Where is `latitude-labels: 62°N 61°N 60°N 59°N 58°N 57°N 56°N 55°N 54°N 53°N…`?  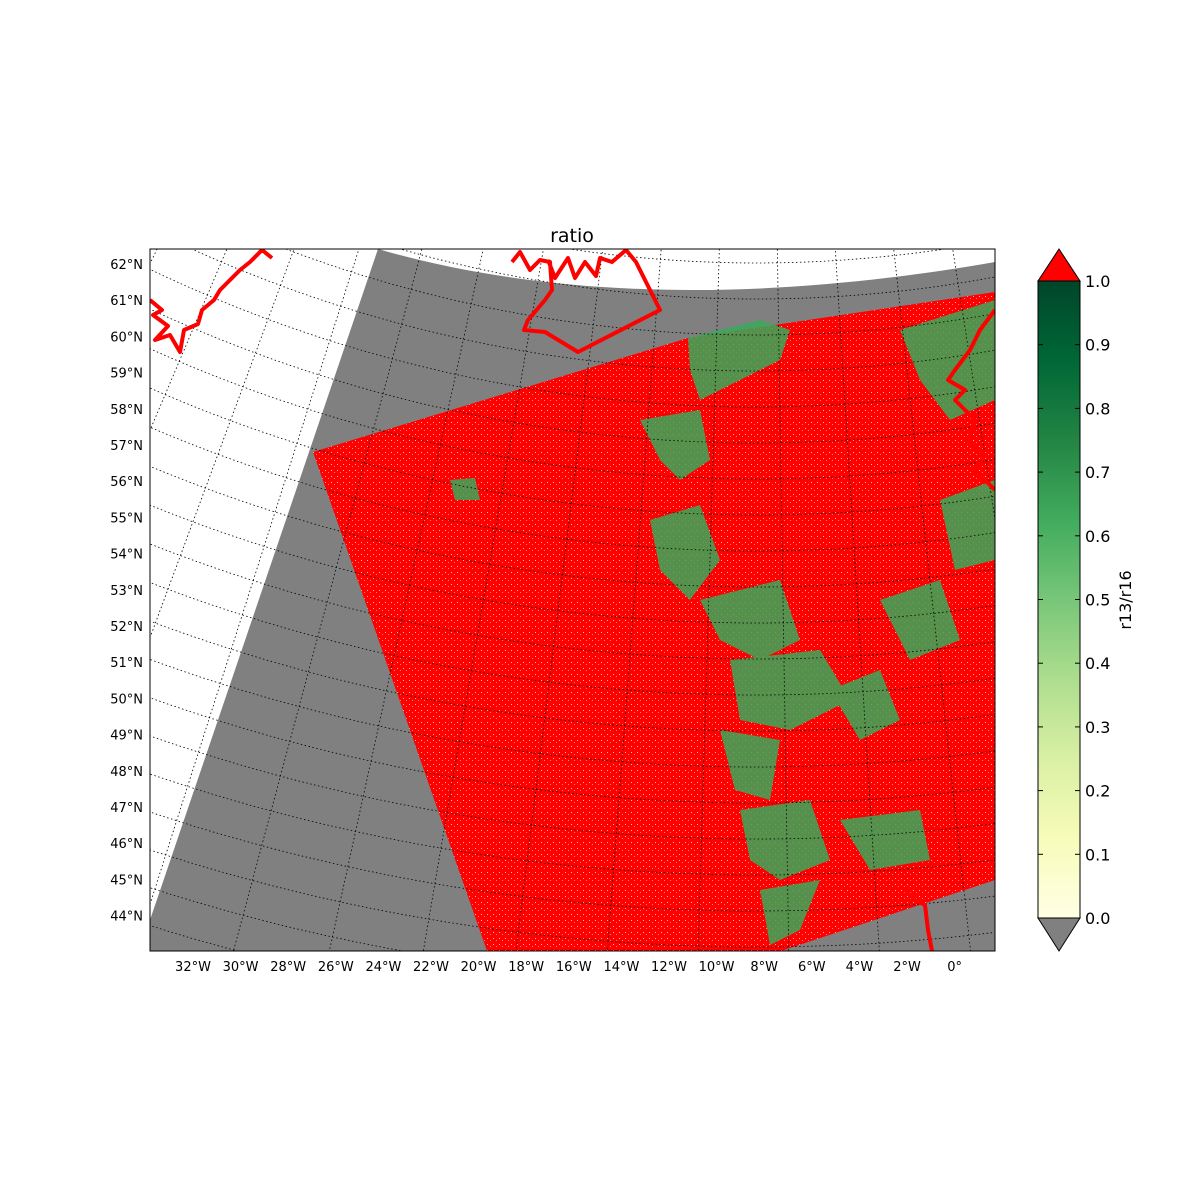 latitude-labels: 62°N 61°N 60°N 59°N 58°N 57°N 56°N 55°N 54°N 53°N… is located at coordinates (126, 591).